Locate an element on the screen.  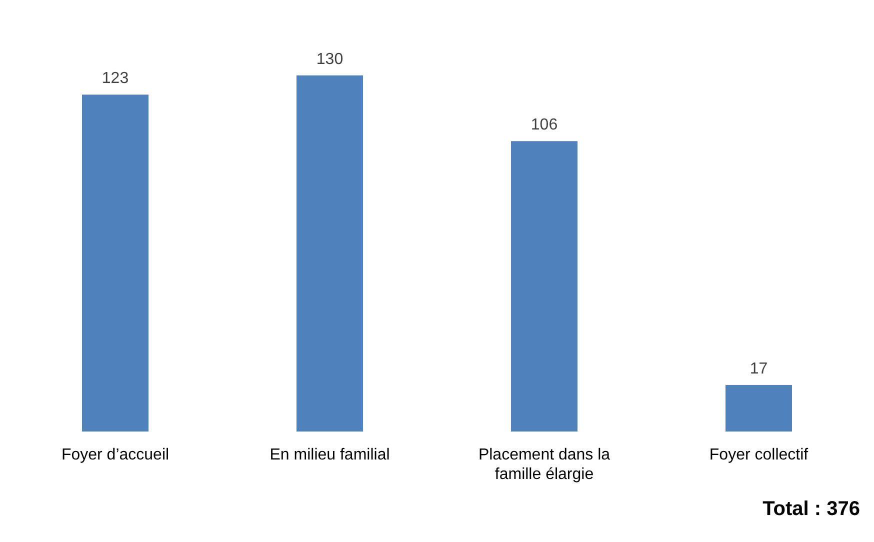
x-tick-label: Placement dans la famille élargie is located at coordinates (544, 464).